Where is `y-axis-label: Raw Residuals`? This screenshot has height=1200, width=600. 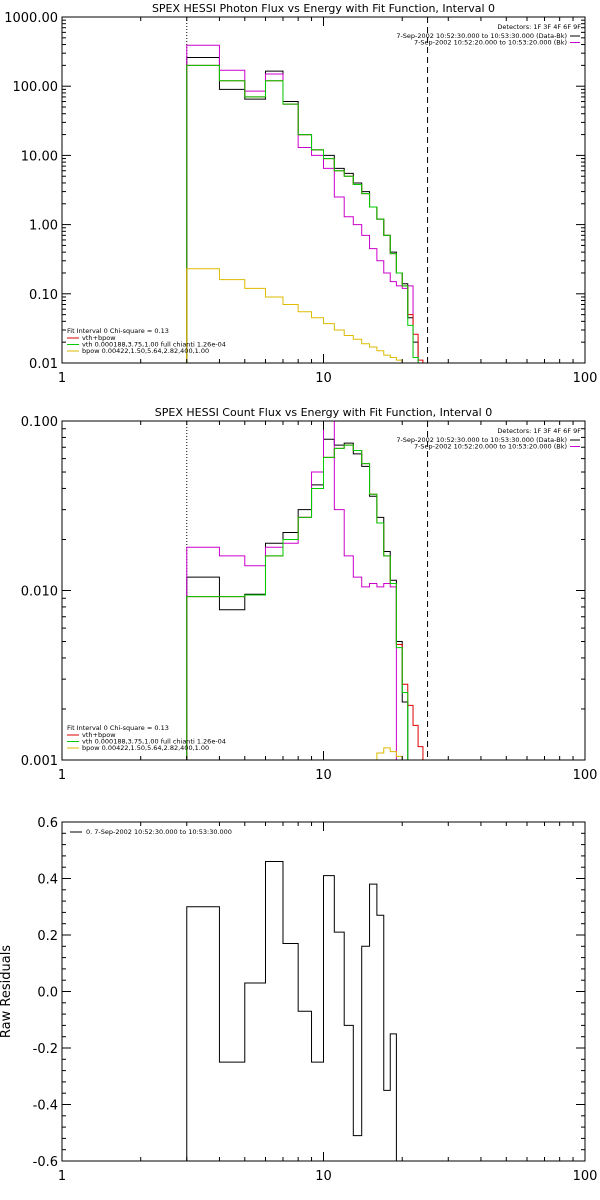 y-axis-label: Raw Residuals is located at coordinates (7, 991).